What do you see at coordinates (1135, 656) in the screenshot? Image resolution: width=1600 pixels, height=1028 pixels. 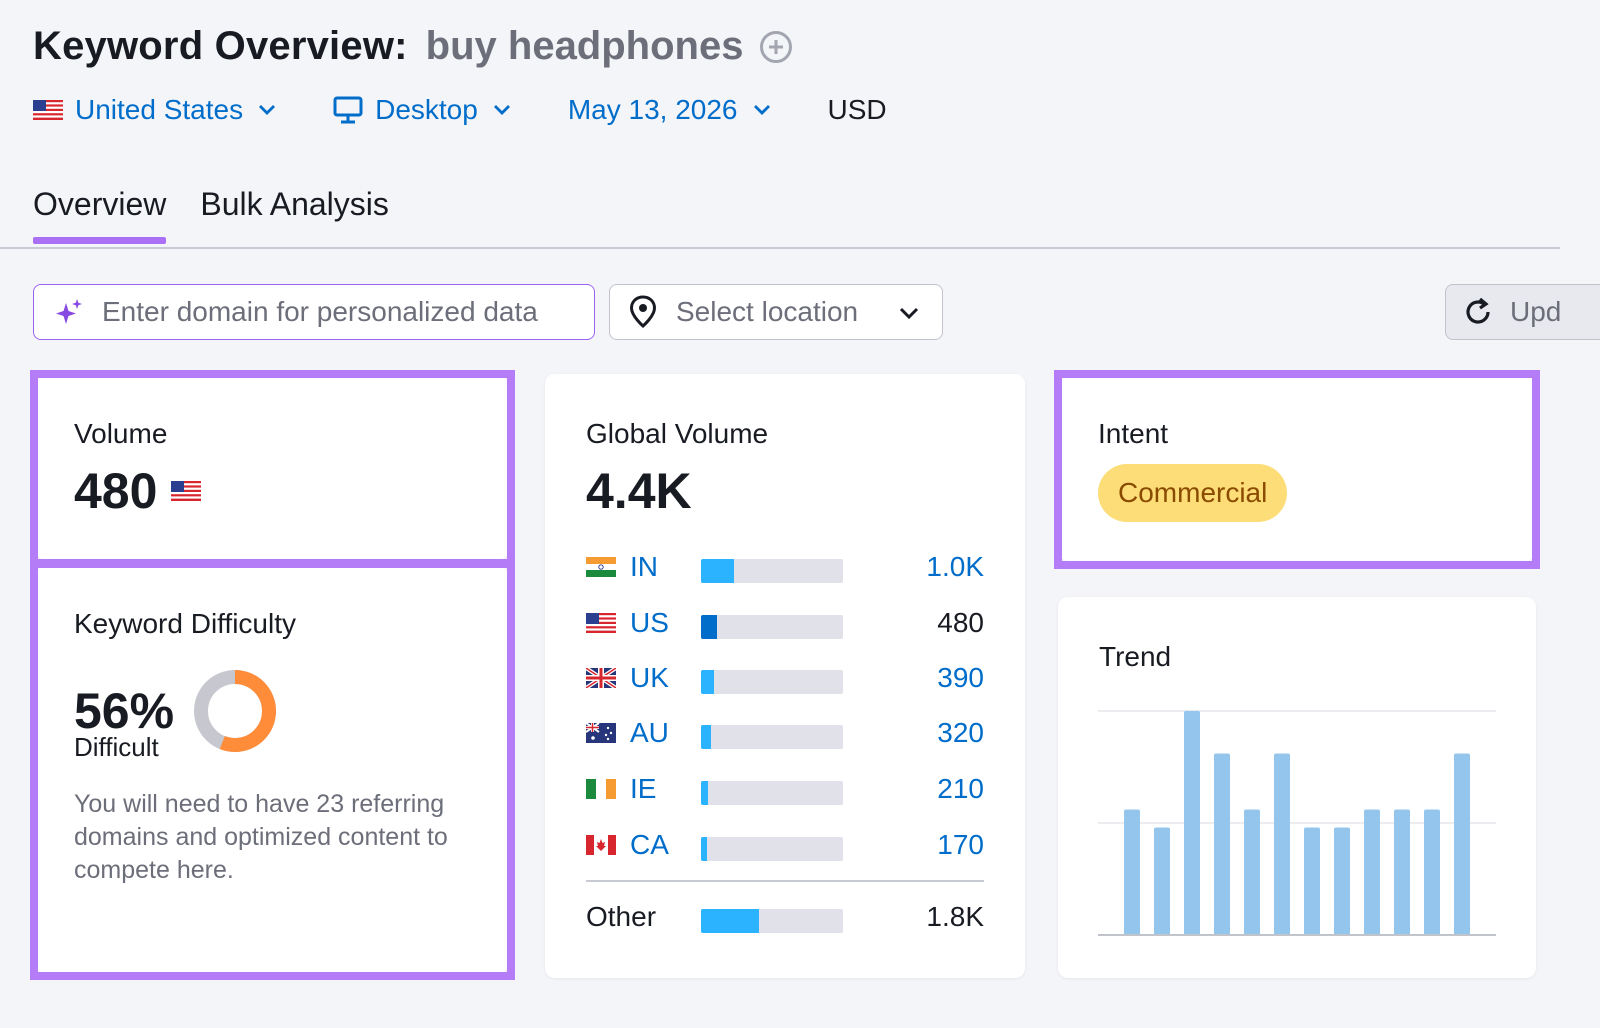 I see `trend-title: Trend` at bounding box center [1135, 656].